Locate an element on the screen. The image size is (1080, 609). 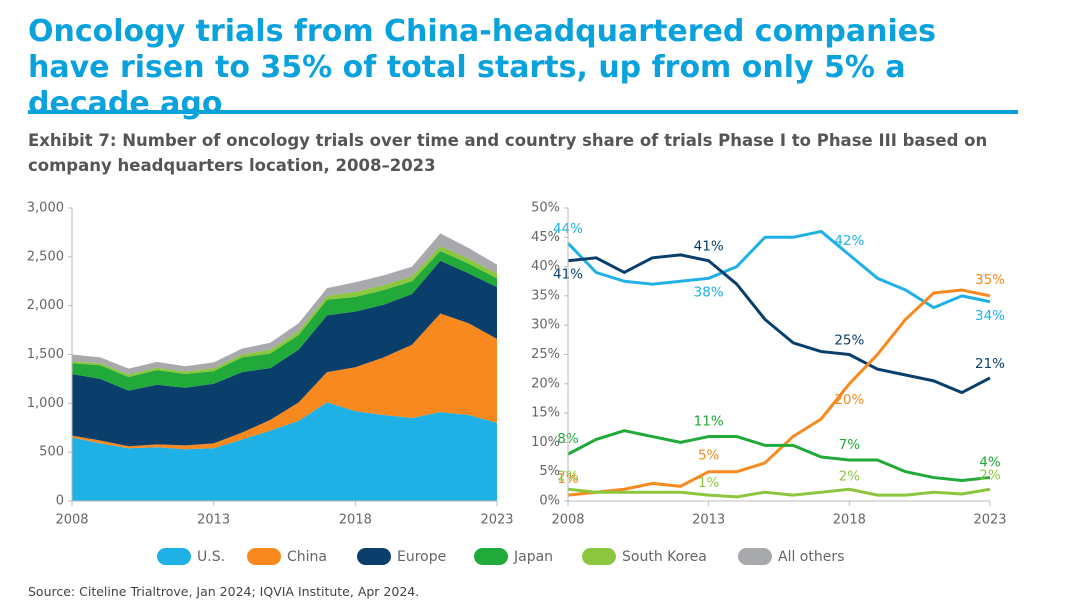
y-tick-label: 2,000 is located at coordinates (45, 305).